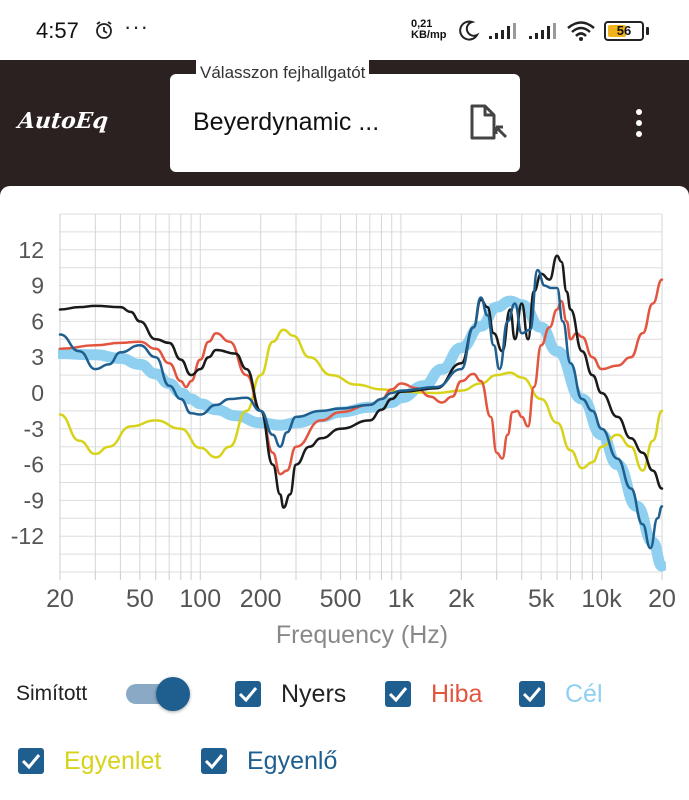 The height and width of the screenshot is (800, 689). What do you see at coordinates (34, 465) in the screenshot?
I see `y-tick-label: -6` at bounding box center [34, 465].